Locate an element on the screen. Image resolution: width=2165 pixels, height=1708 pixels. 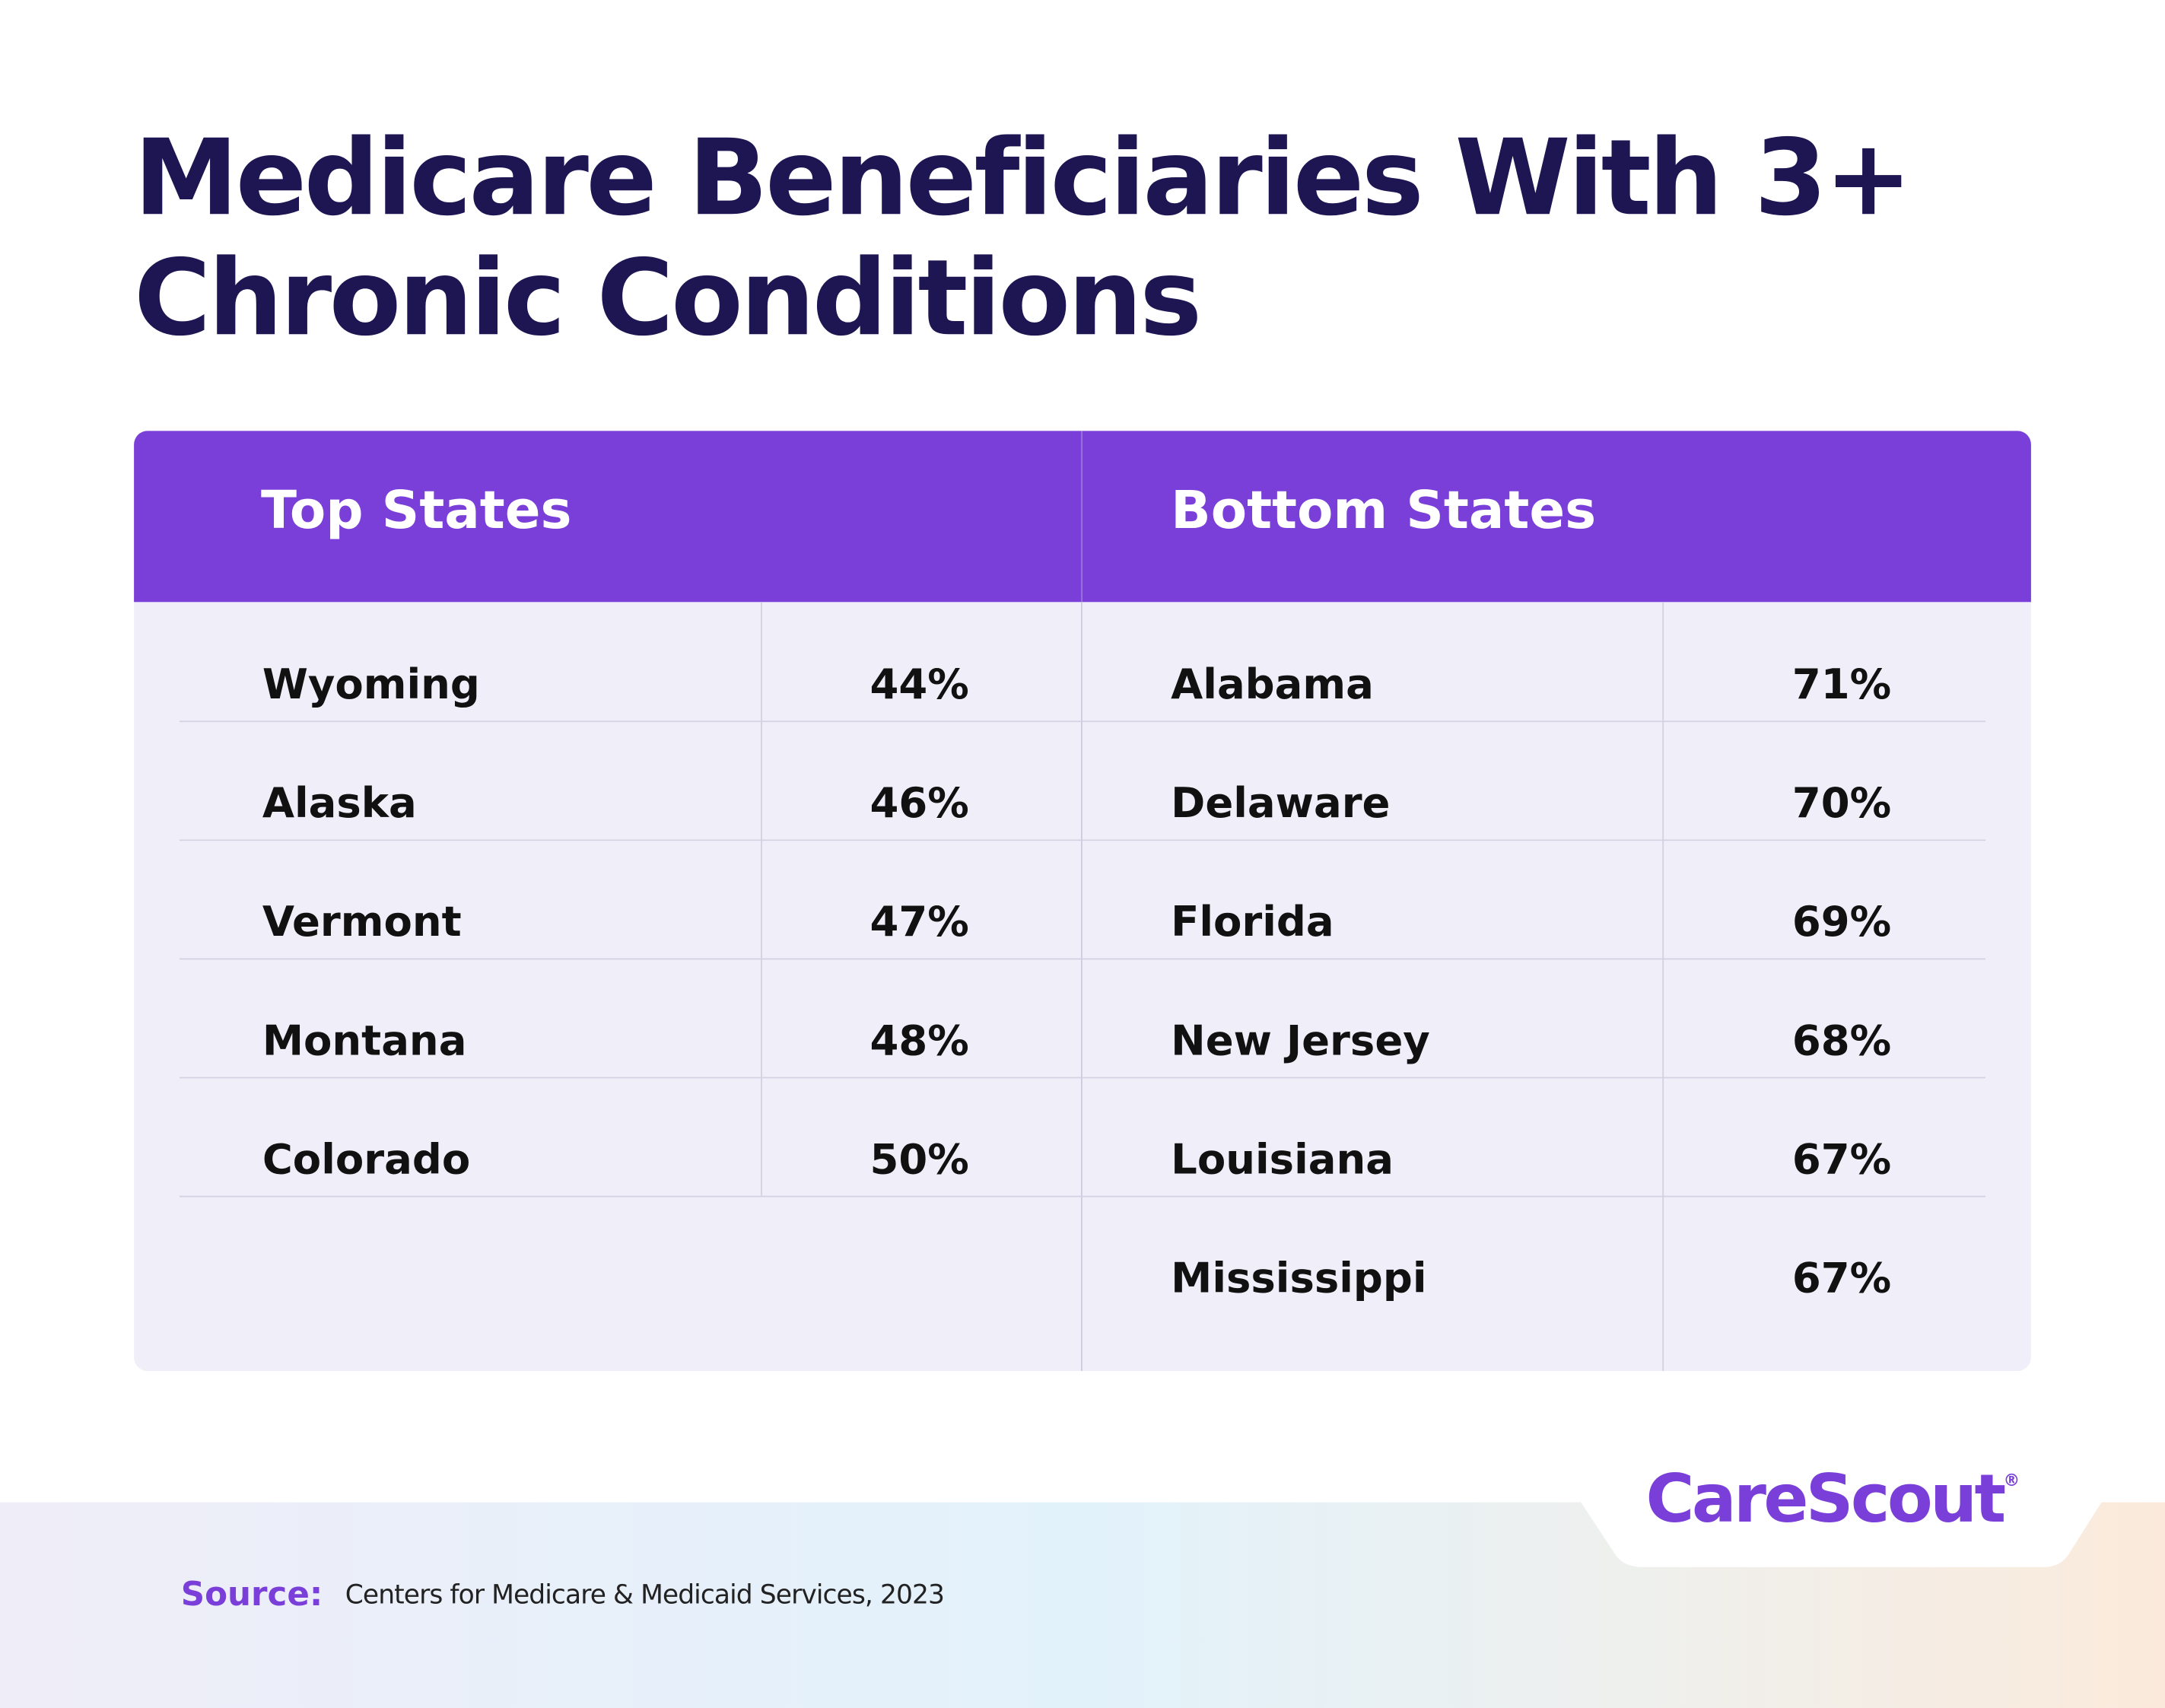
state-name: New Jersey is located at coordinates (1300, 1040).